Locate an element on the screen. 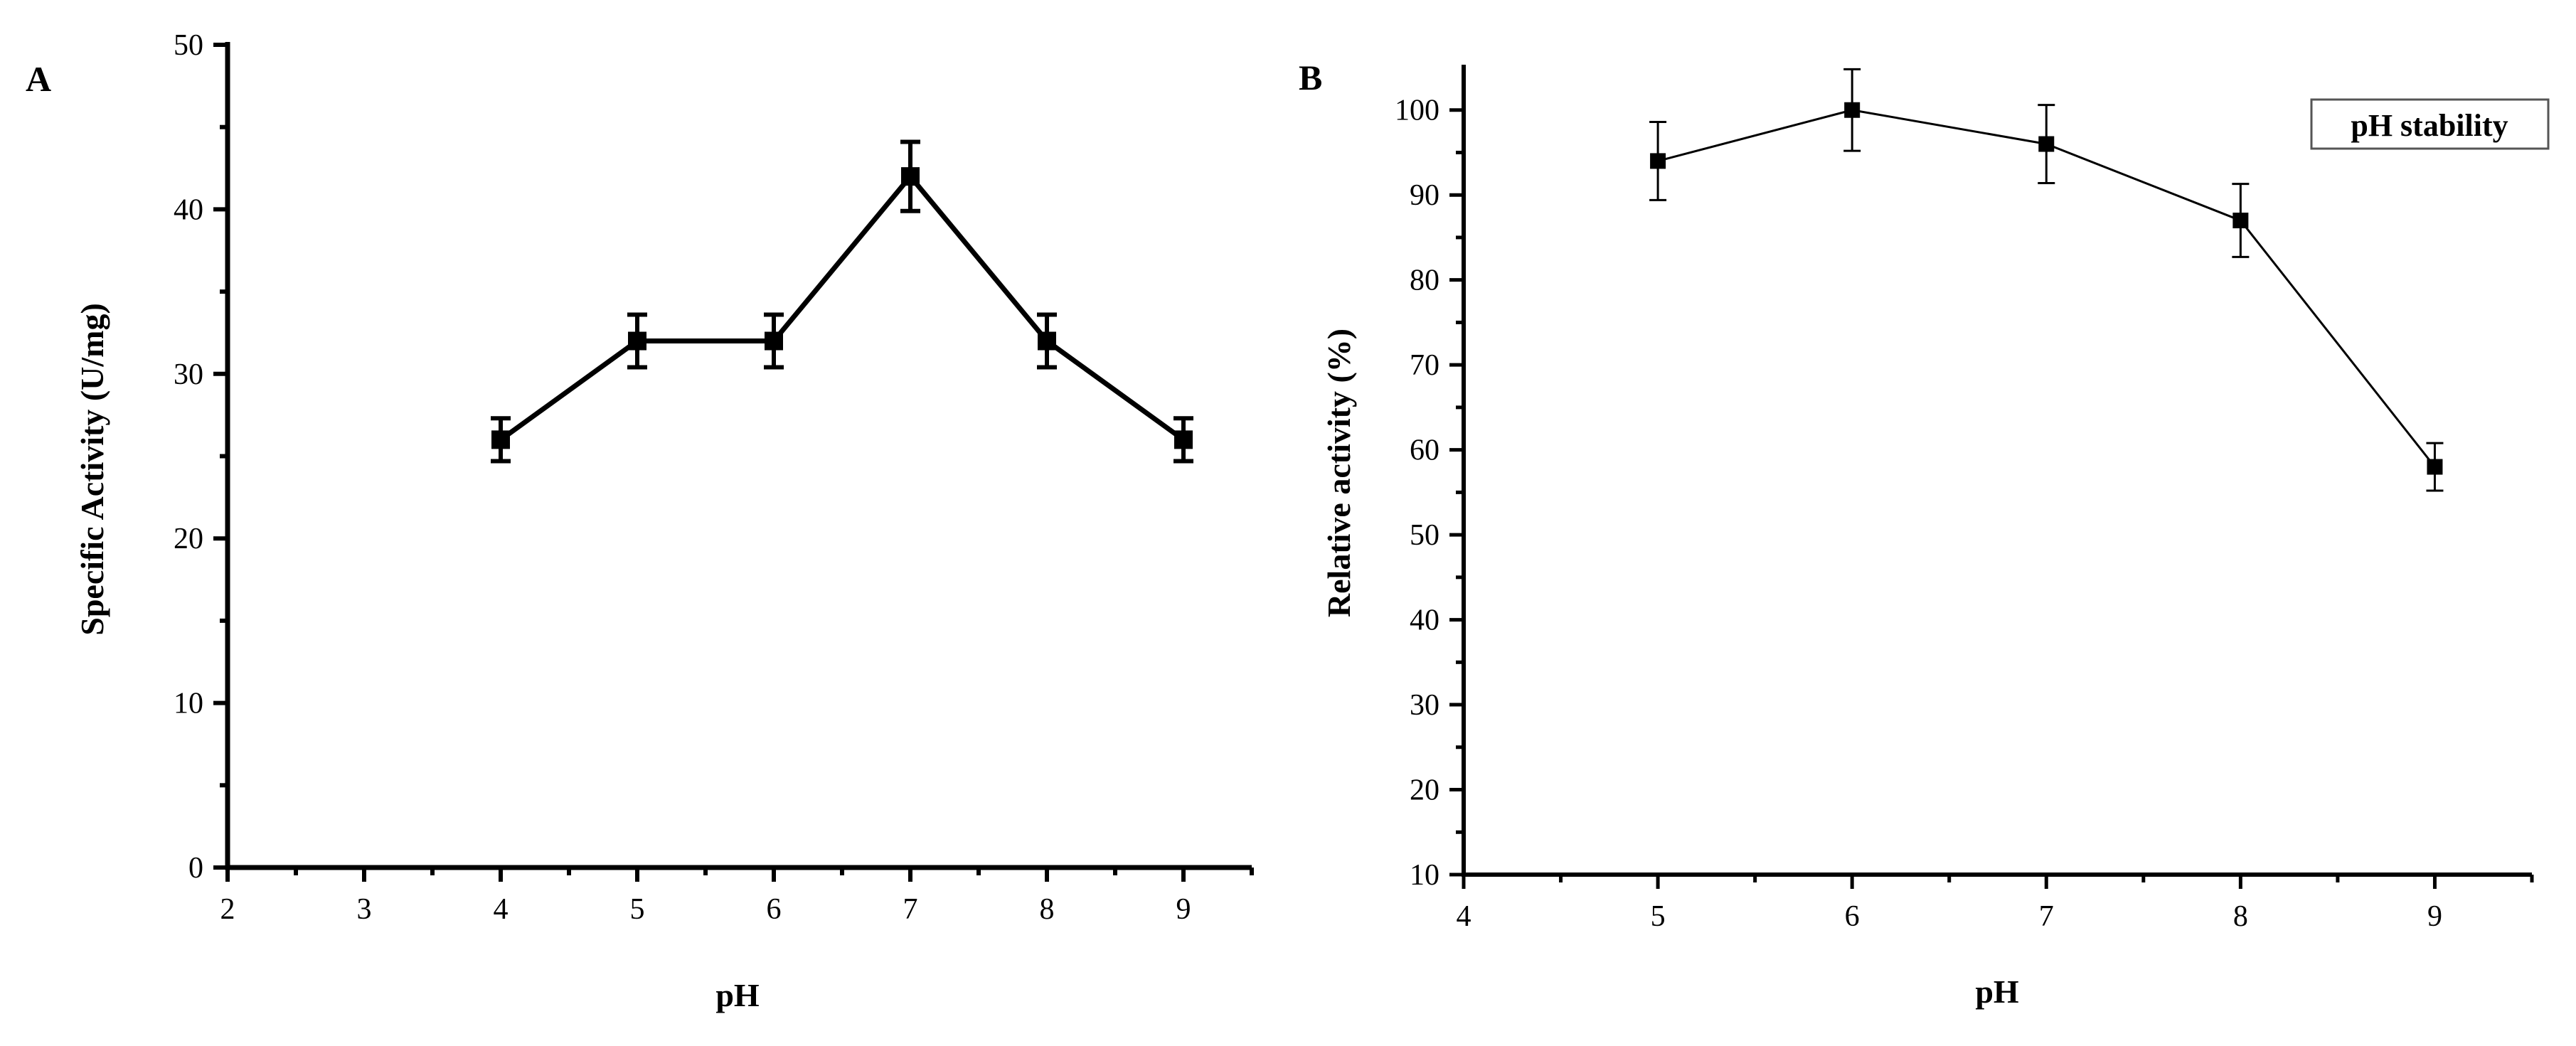 This screenshot has width=2576, height=1046. panel-b-y-tick-label: 30 is located at coordinates (1424, 705).